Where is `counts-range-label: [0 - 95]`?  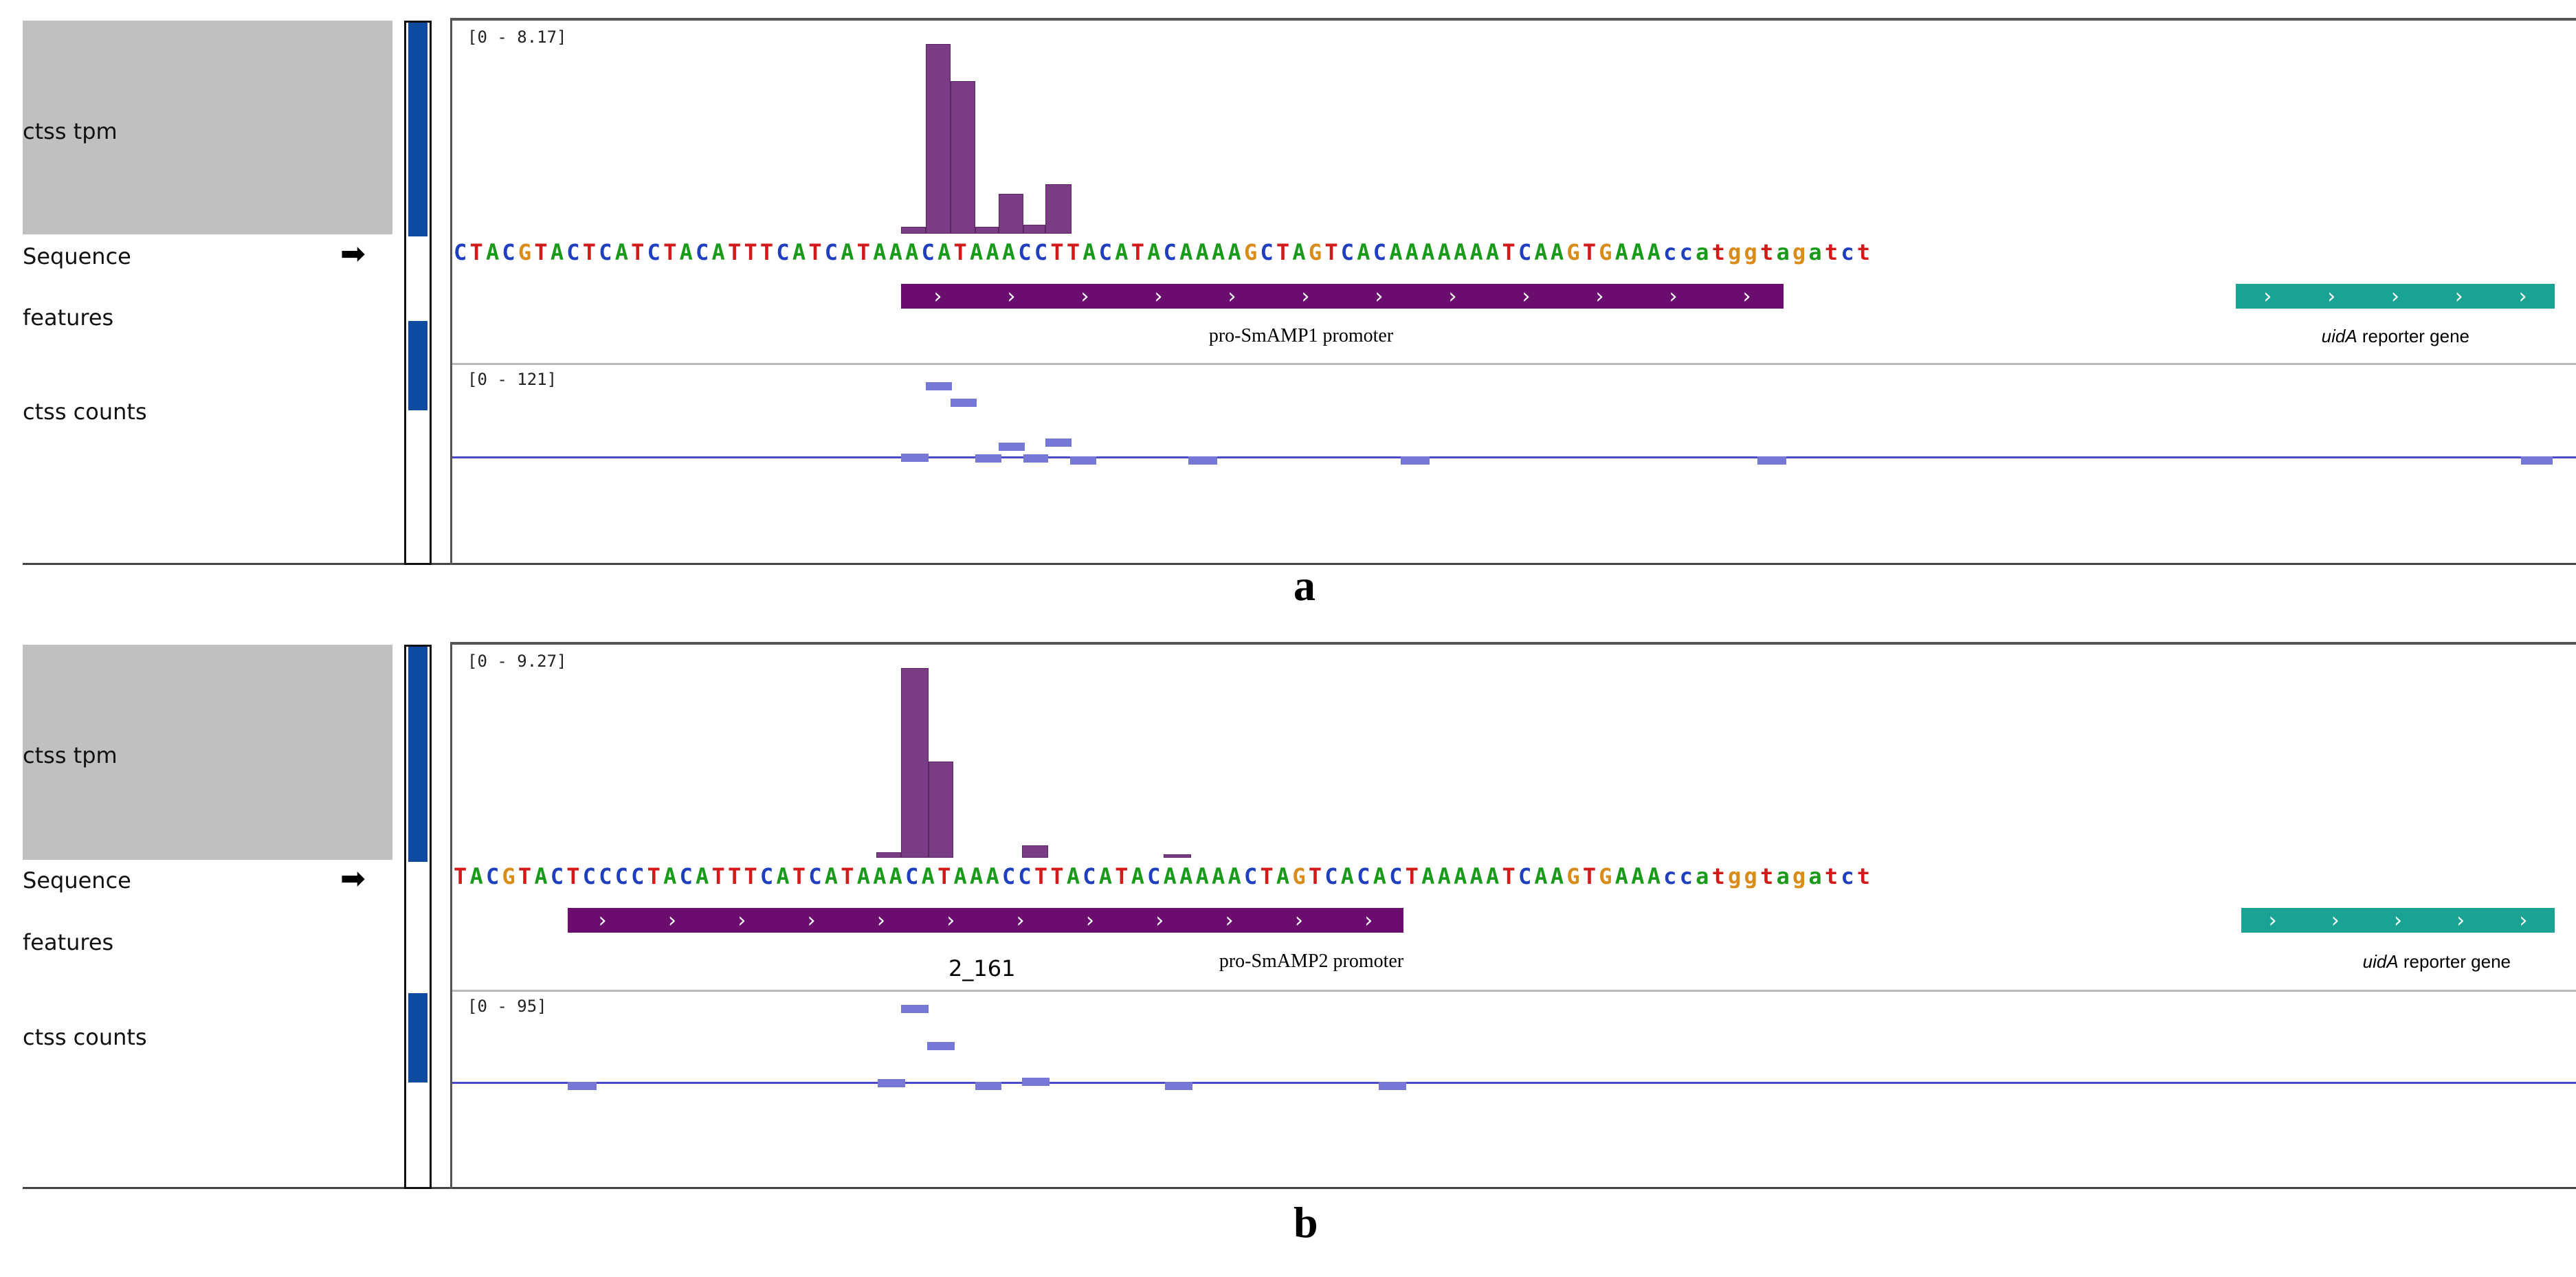 counts-range-label: [0 - 95] is located at coordinates (507, 1007).